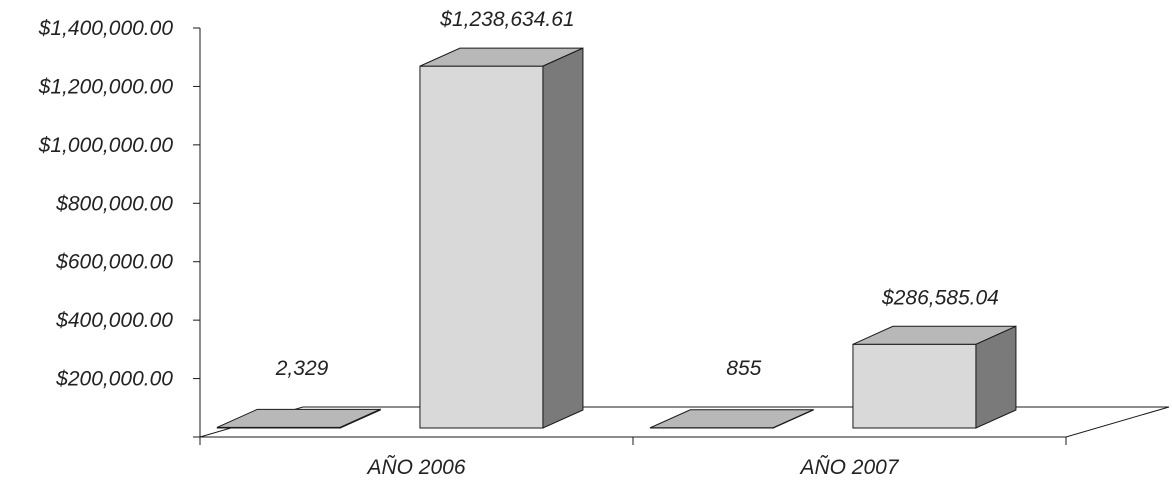  Describe the element at coordinates (114, 379) in the screenshot. I see `y-tick-label: $200,000.00` at that location.